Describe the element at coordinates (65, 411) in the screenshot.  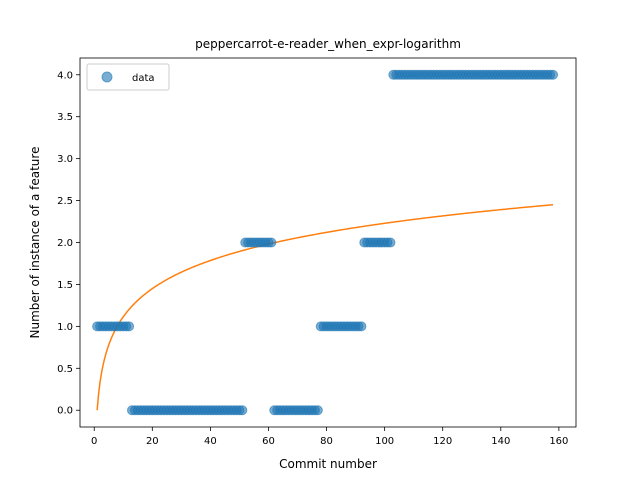
I see `y-tick-label: 0.0` at that location.